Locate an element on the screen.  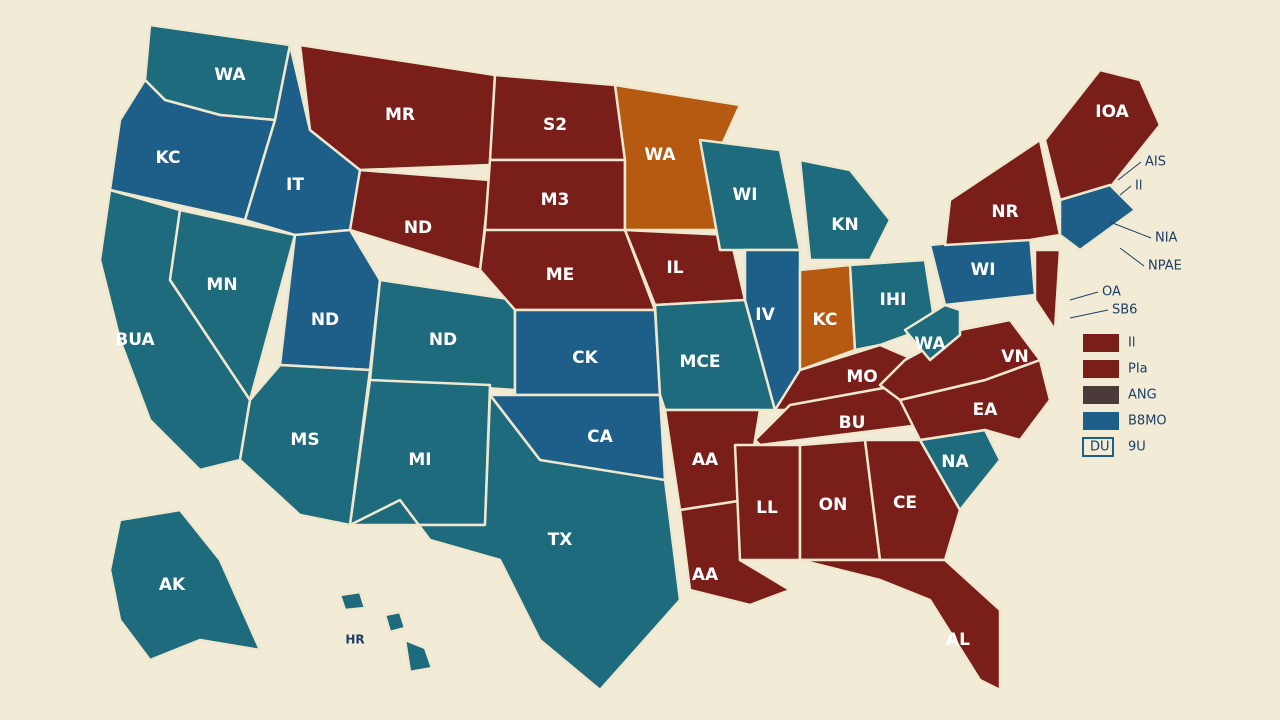
state-label: IL is located at coordinates (674, 268).